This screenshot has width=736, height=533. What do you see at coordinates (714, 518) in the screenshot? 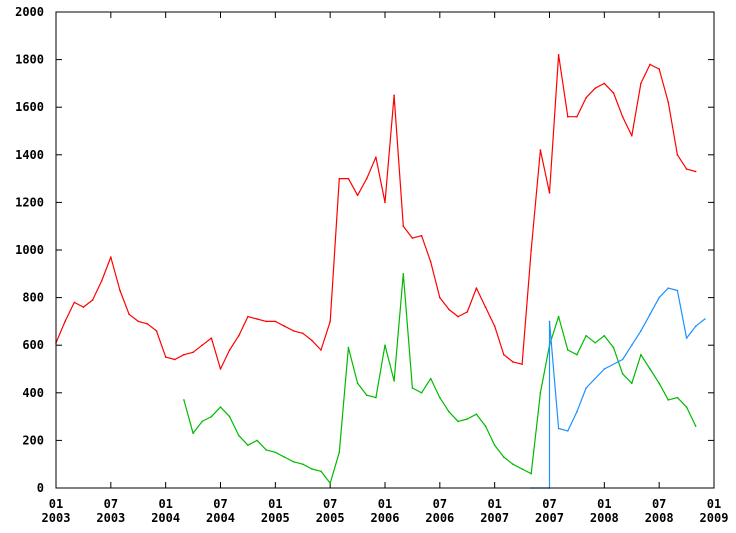
I see `x-tick-label-year: 2009` at bounding box center [714, 518].